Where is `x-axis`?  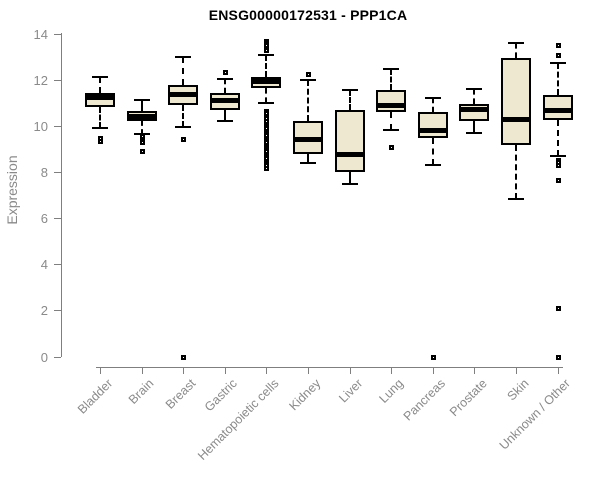 x-axis is located at coordinates (329, 367).